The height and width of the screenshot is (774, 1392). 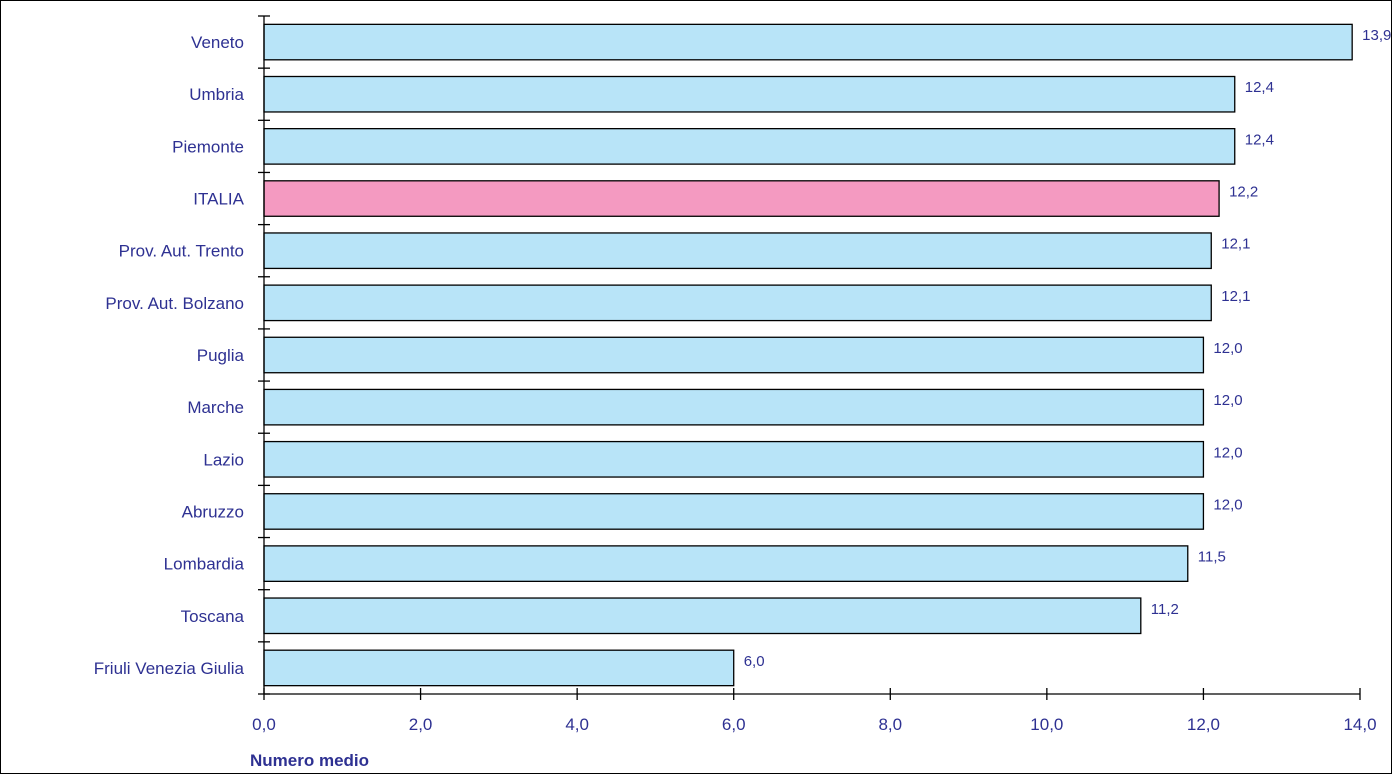 I want to click on category-label: Piemonte, so click(x=208, y=146).